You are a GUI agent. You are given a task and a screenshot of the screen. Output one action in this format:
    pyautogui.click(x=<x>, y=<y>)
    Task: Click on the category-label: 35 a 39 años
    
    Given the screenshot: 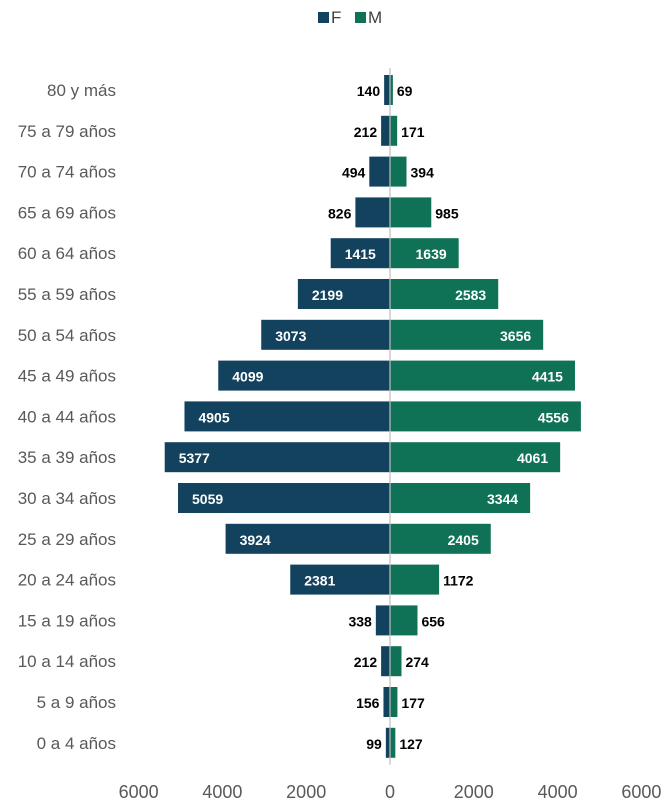 What is the action you would take?
    pyautogui.click(x=67, y=457)
    